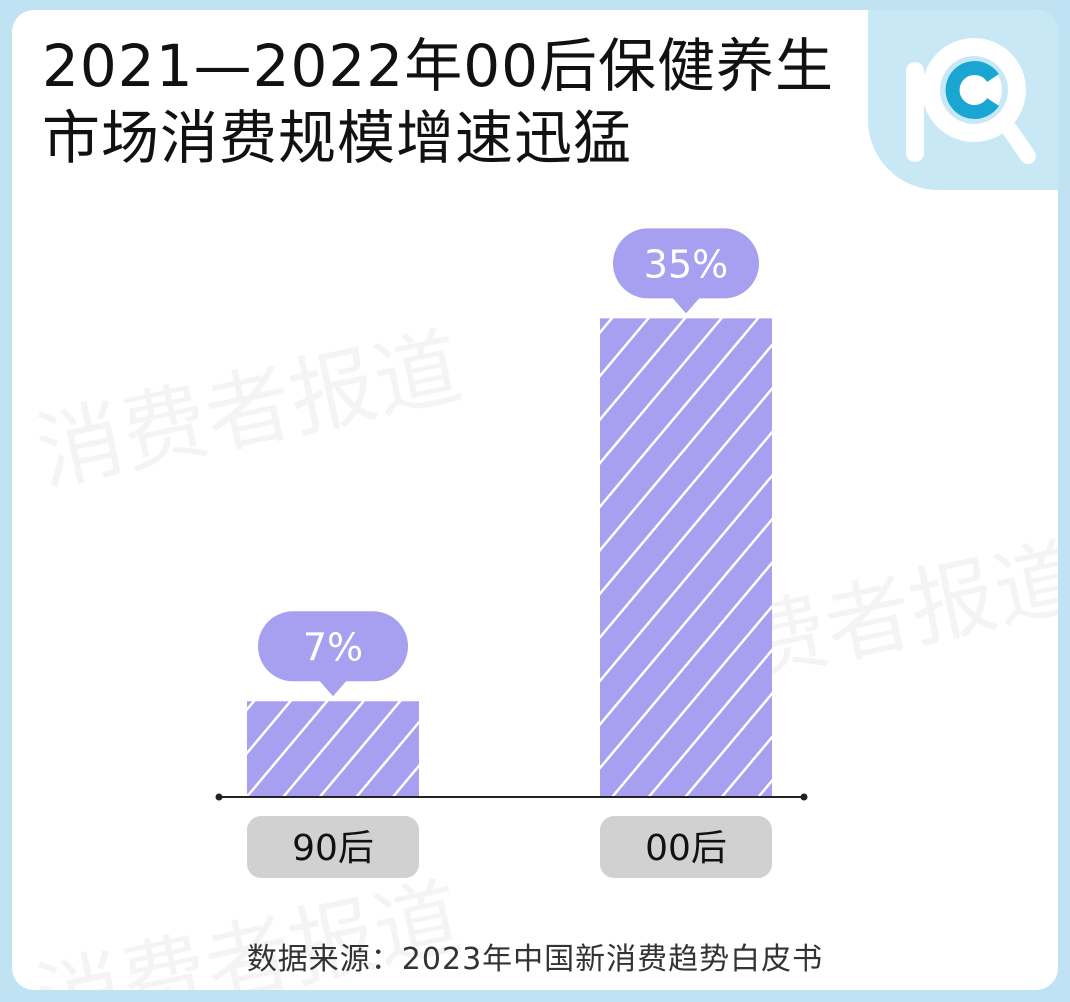 The image size is (1070, 1002). Describe the element at coordinates (219, 797) in the screenshot. I see `axis-end-left` at that location.